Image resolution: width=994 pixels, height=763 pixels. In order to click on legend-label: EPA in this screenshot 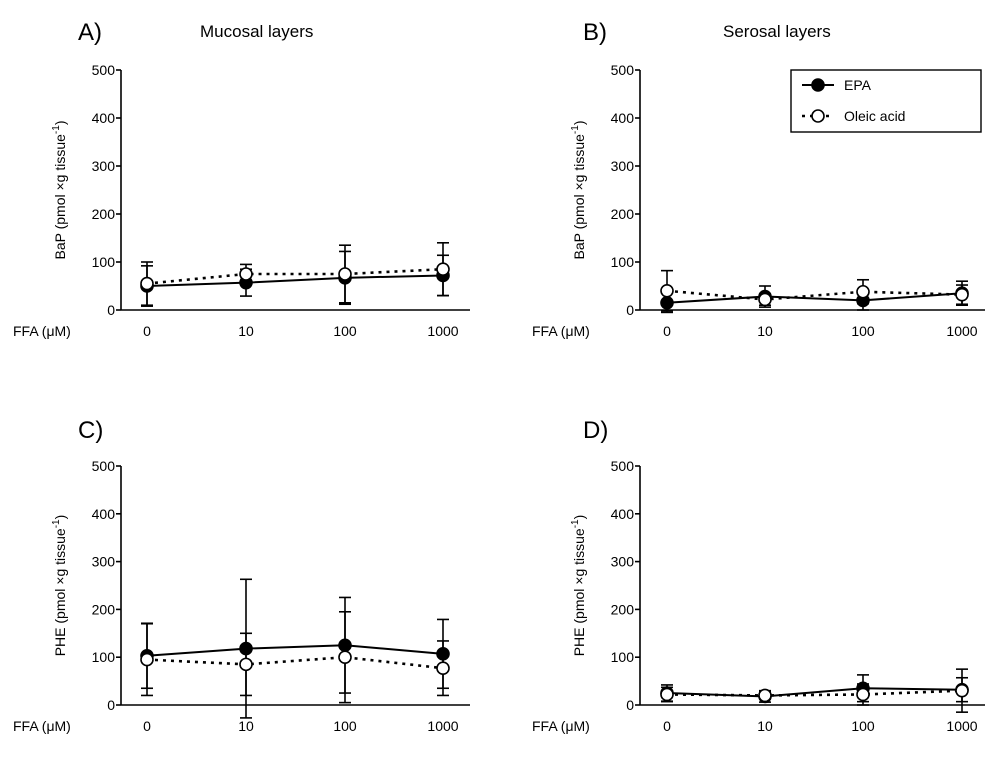, I will do `click(858, 85)`.